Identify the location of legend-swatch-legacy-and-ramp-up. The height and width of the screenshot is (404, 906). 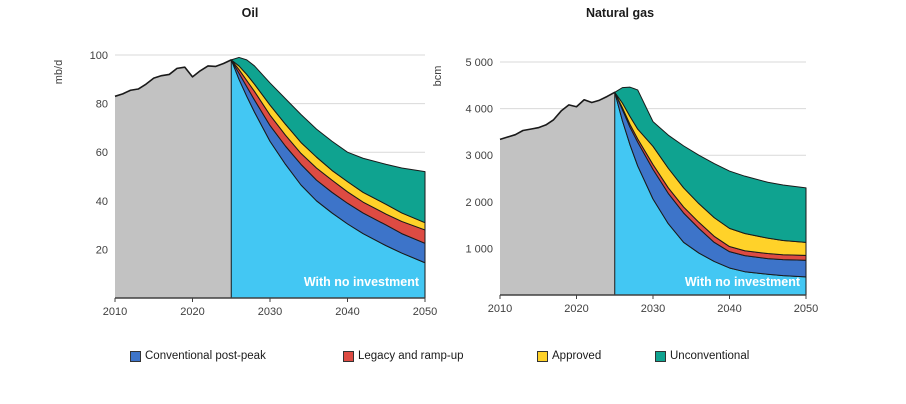
(348, 356).